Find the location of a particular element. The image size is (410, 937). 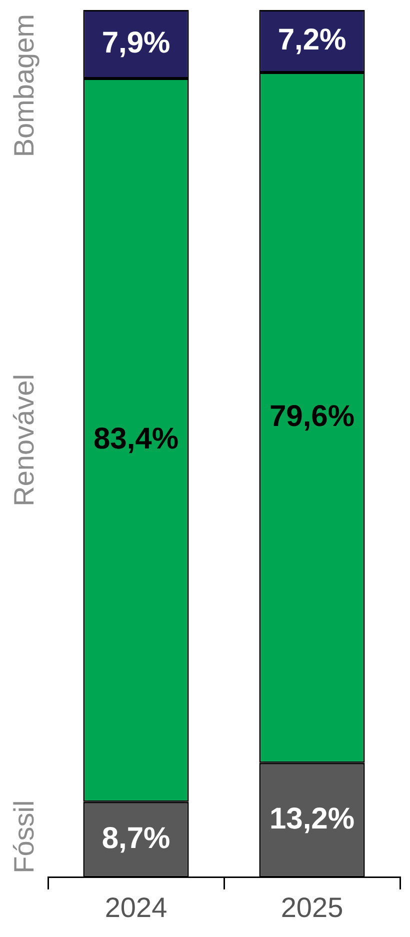

text: Bombagem is located at coordinates (24, 86).